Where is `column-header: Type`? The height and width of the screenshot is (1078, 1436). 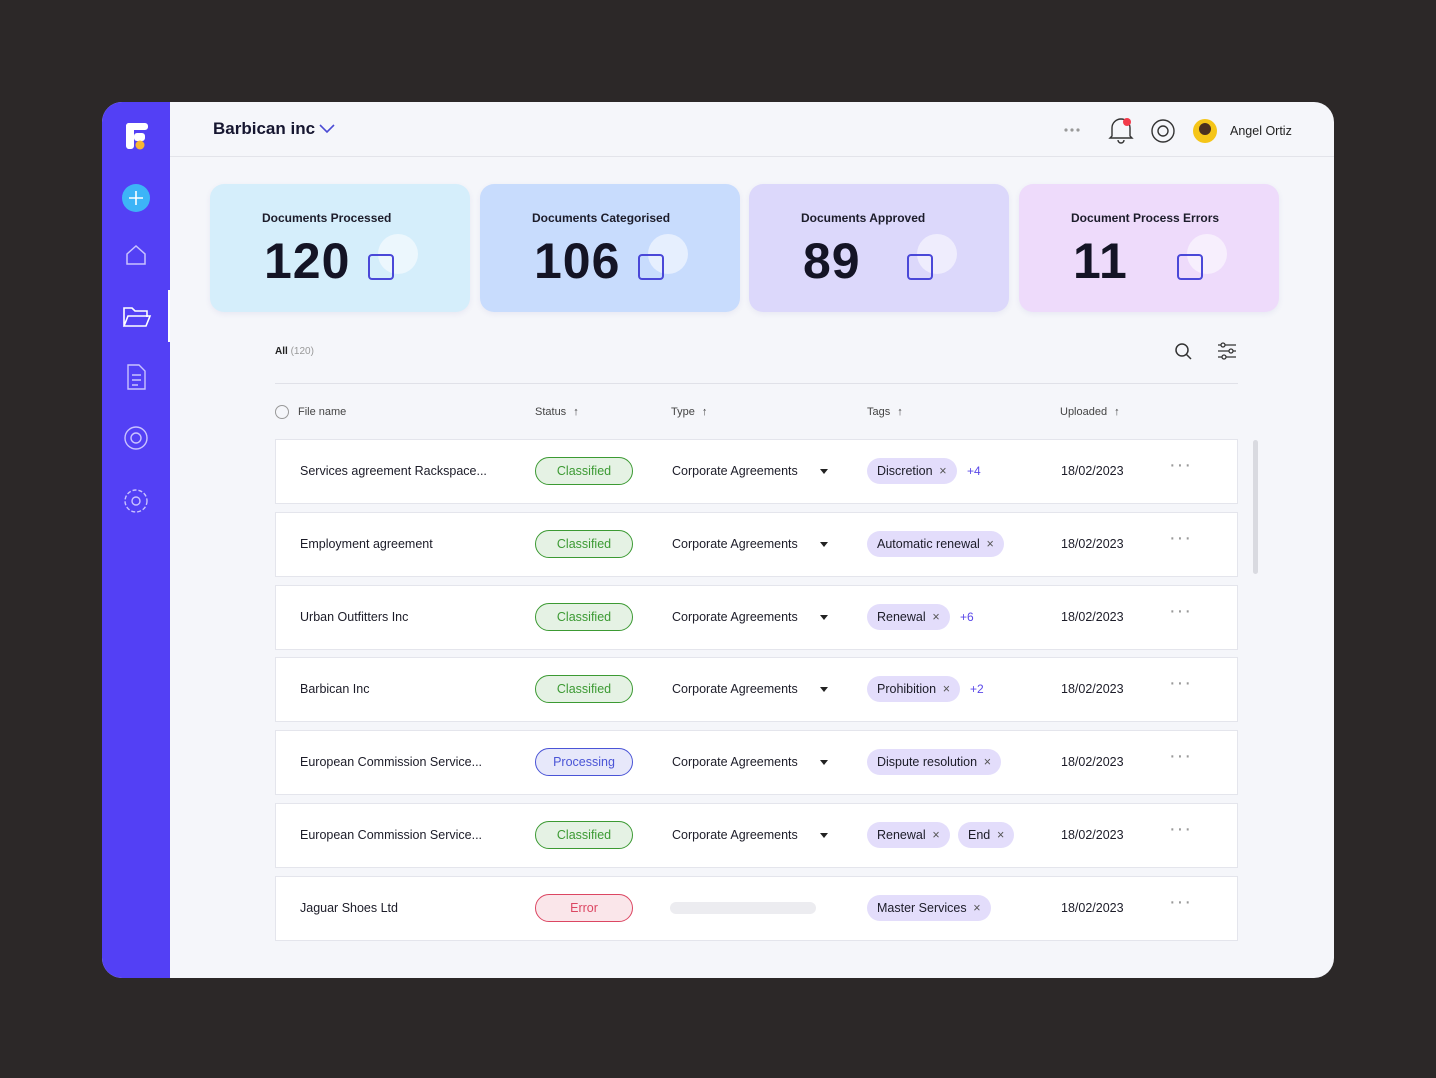 column-header: Type is located at coordinates (689, 412).